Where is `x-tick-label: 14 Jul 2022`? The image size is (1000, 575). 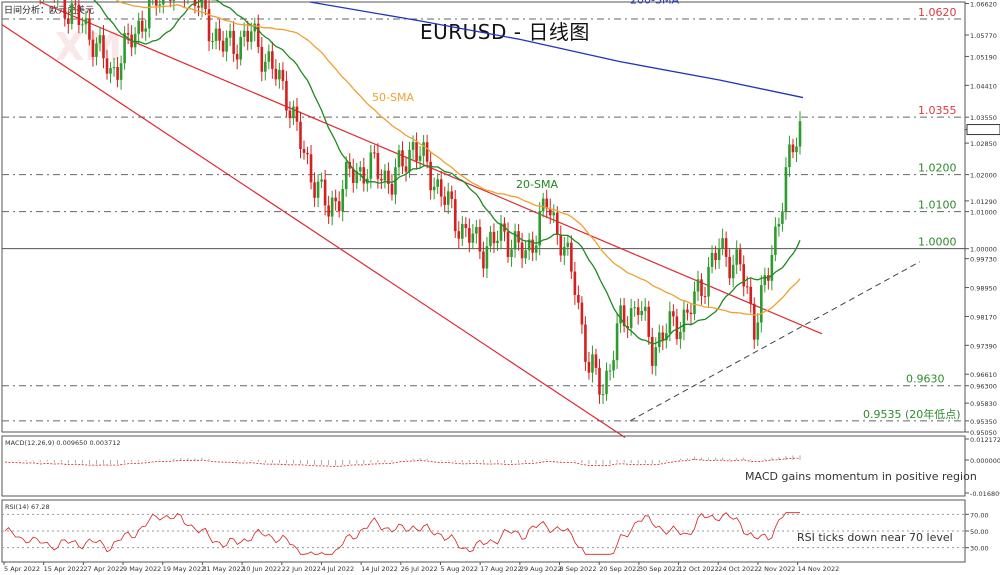 x-tick-label: 14 Jul 2022 is located at coordinates (379, 569).